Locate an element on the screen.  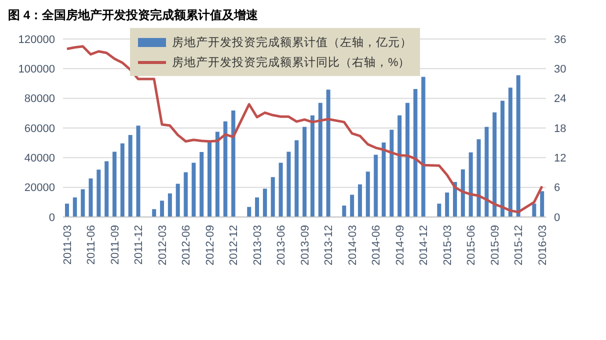
x-tick-label: 2011-09 is located at coordinates (115, 245).